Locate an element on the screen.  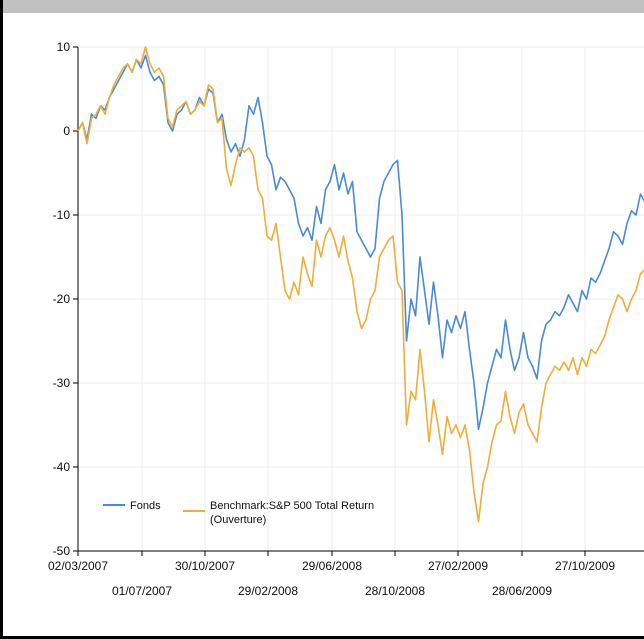
y-tick-label: 10 is located at coordinates (64, 47).